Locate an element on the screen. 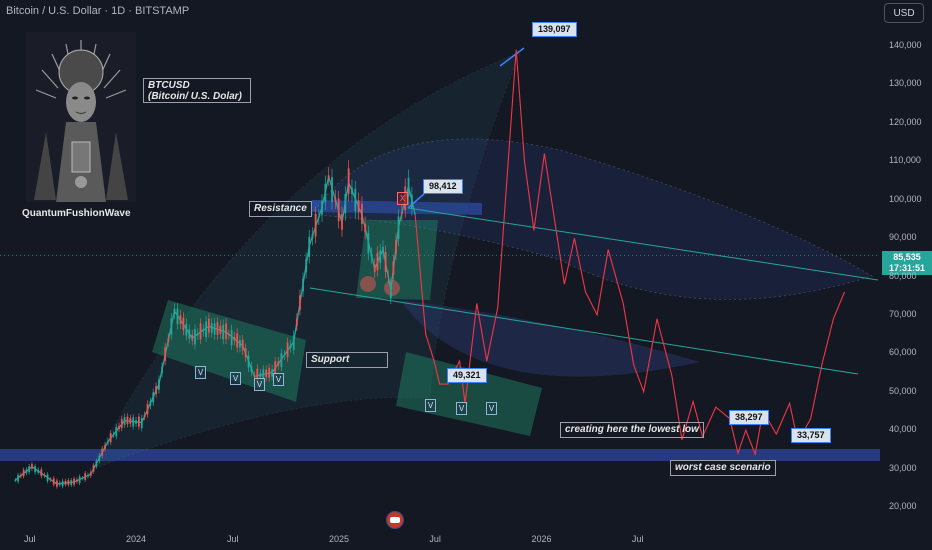 The width and height of the screenshot is (932, 550). currency-button: USD is located at coordinates (904, 13).